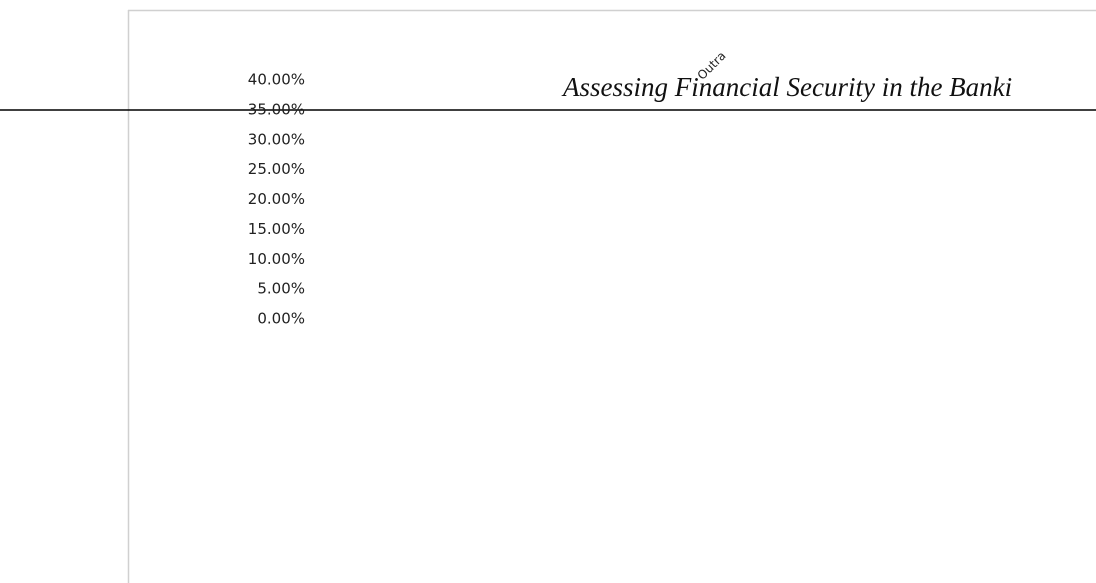 Image resolution: width=1096 pixels, height=583 pixels. Describe the element at coordinates (276, 229) in the screenshot. I see `y-tick-label: 15.00%` at that location.